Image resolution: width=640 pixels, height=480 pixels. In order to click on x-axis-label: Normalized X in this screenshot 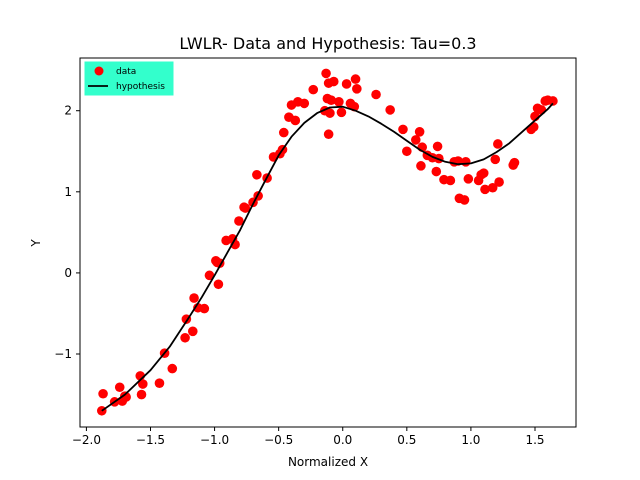, I will do `click(328, 462)`.